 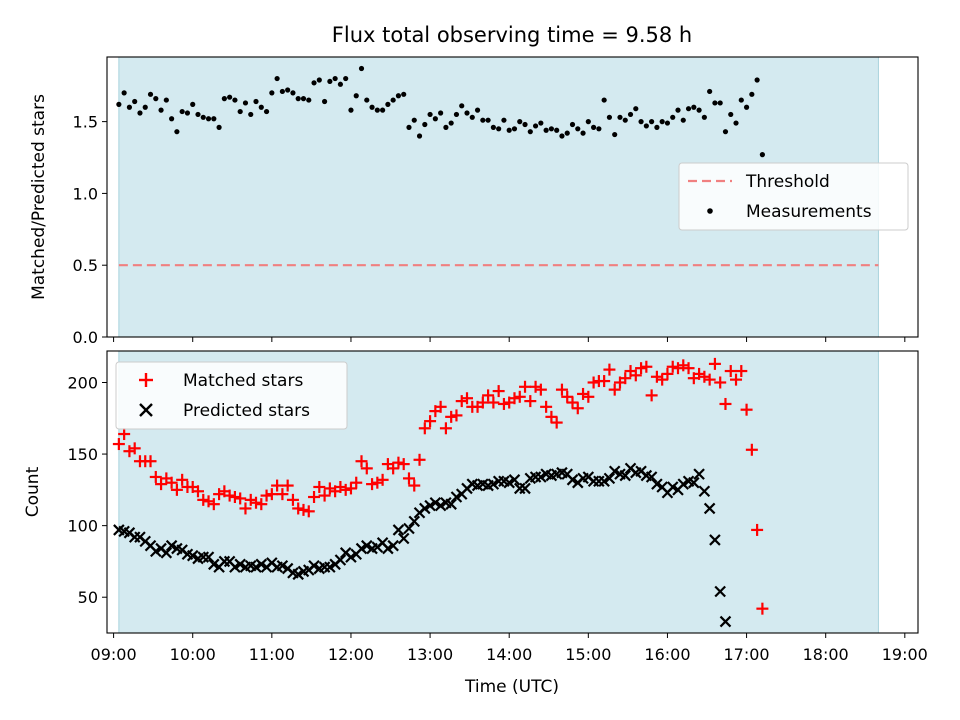 What do you see at coordinates (667, 654) in the screenshot?
I see `x-tick-label: 16:00` at bounding box center [667, 654].